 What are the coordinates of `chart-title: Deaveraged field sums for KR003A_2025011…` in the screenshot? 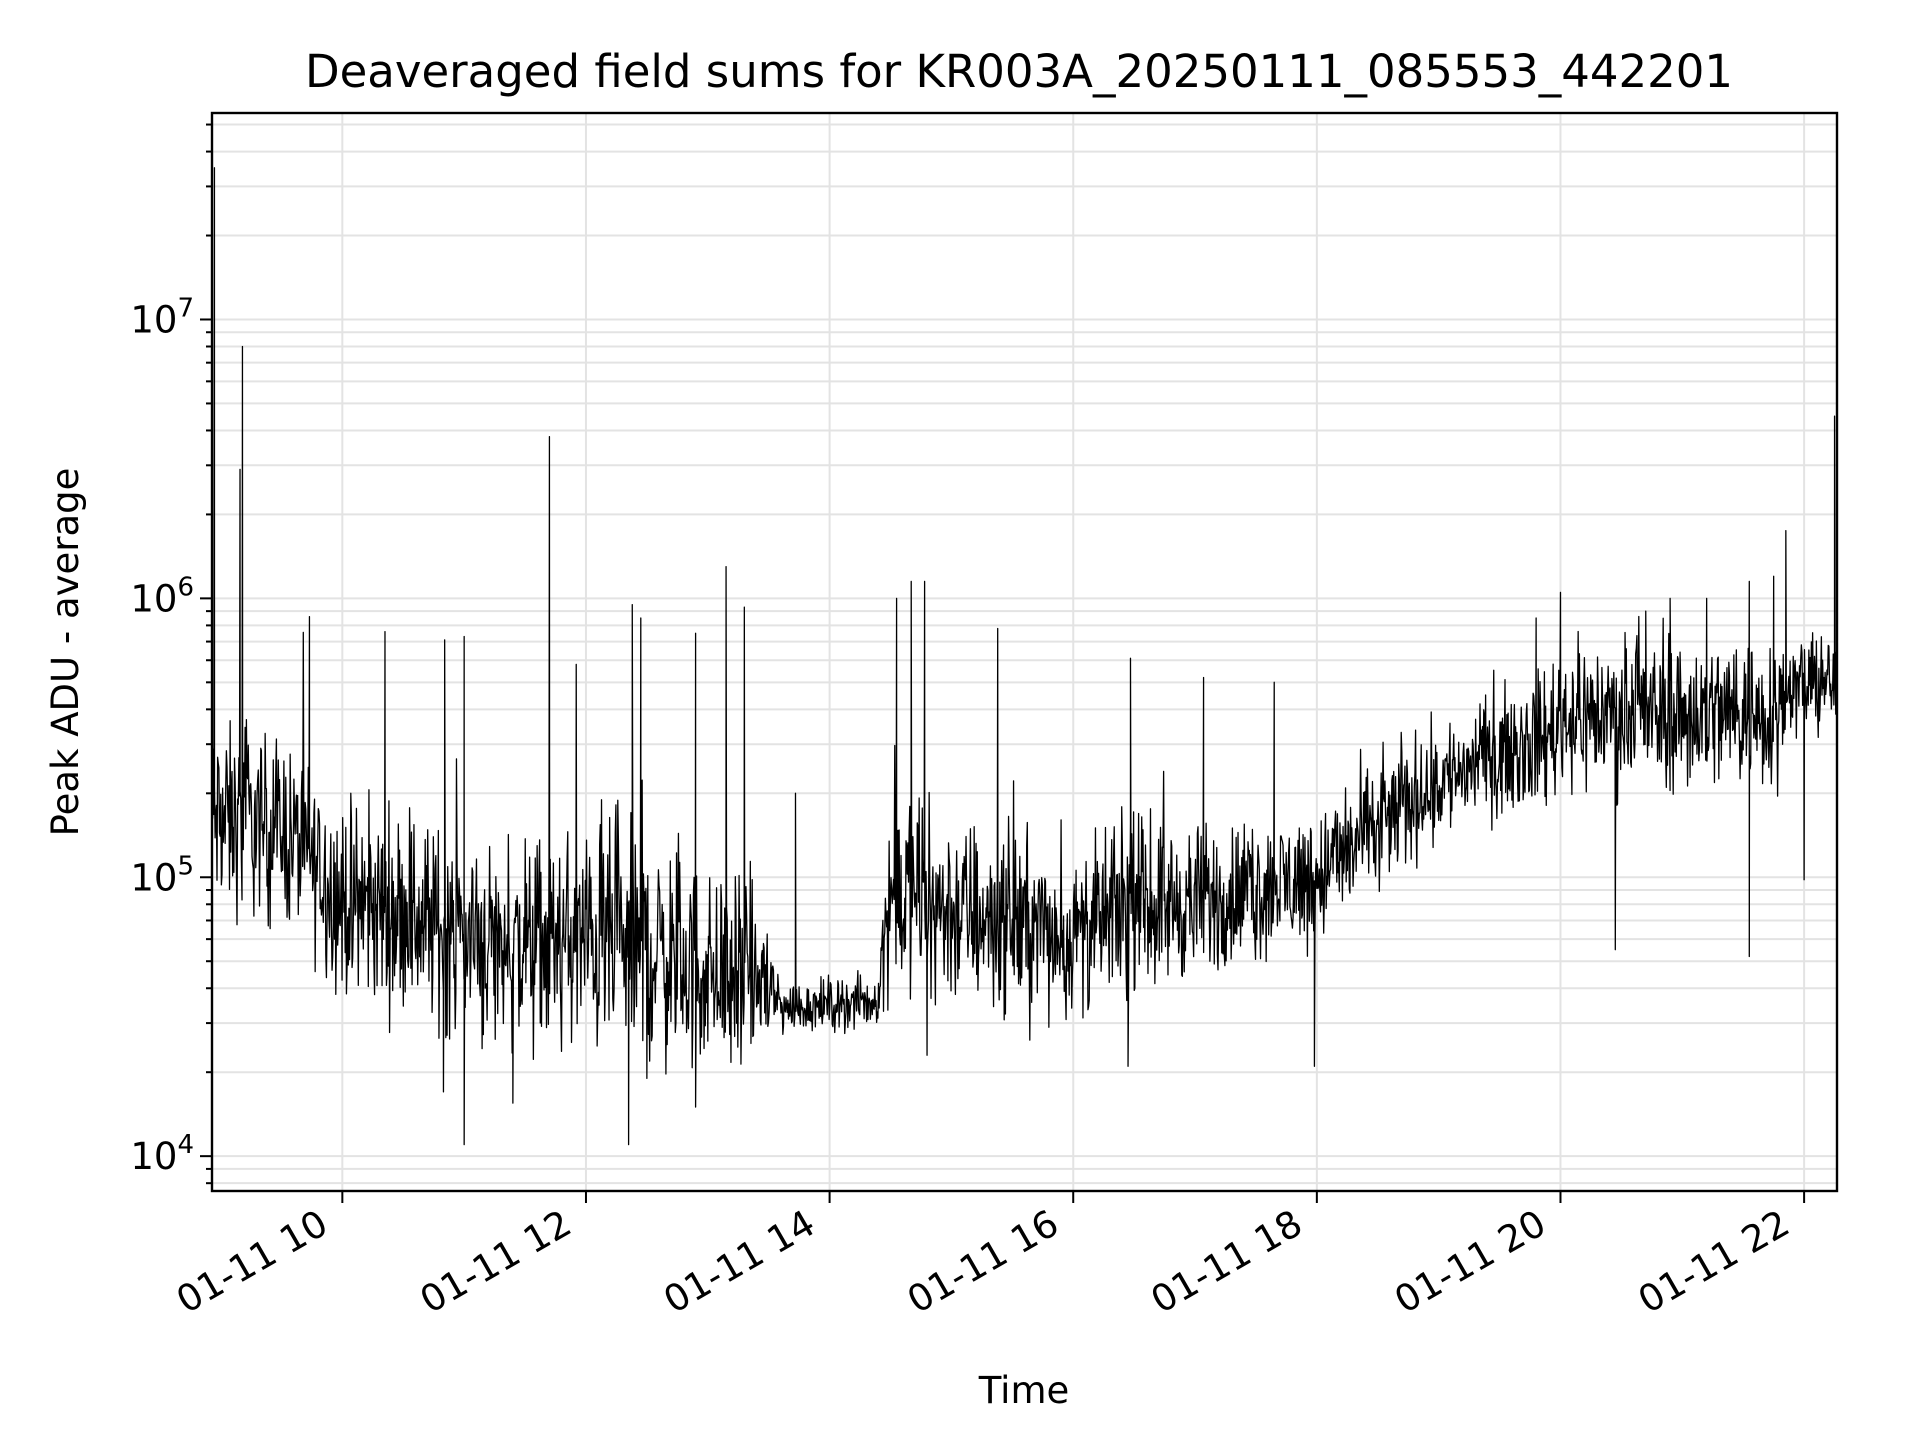 It's located at (1019, 71).